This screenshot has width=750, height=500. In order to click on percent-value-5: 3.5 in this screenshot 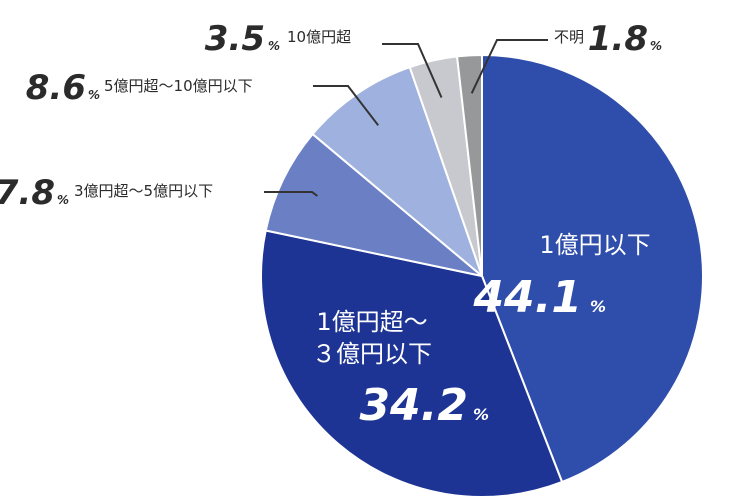, I will do `click(235, 39)`.